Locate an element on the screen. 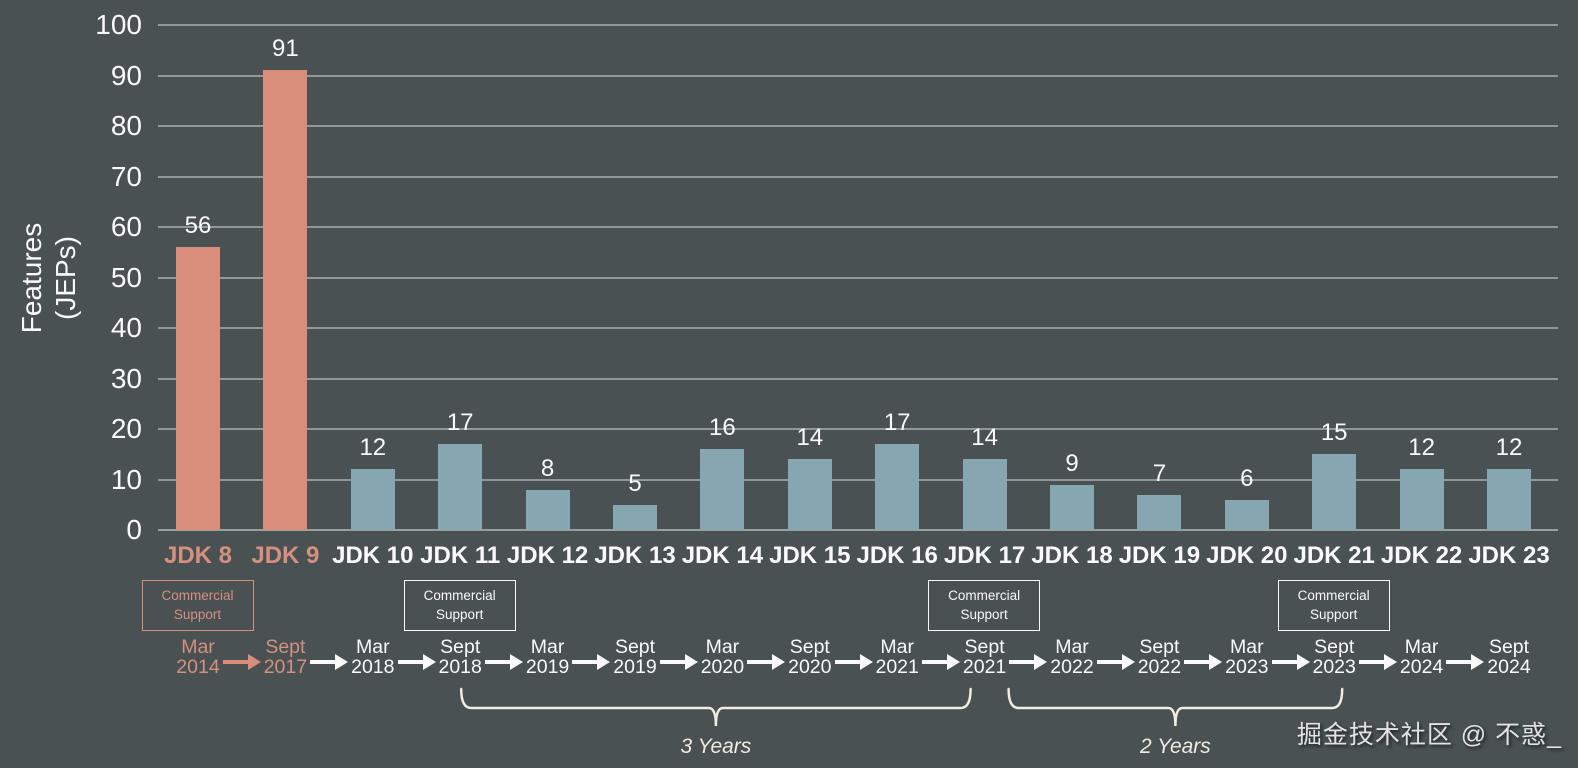 The height and width of the screenshot is (768, 1578). category-label-jdk-11: JDK 11 is located at coordinates (460, 555).